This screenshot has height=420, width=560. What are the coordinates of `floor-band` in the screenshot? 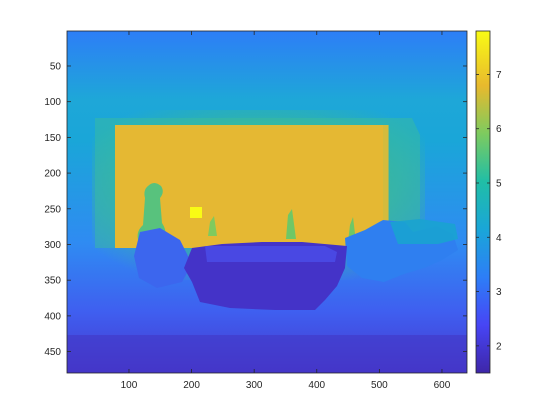 It's located at (267, 354).